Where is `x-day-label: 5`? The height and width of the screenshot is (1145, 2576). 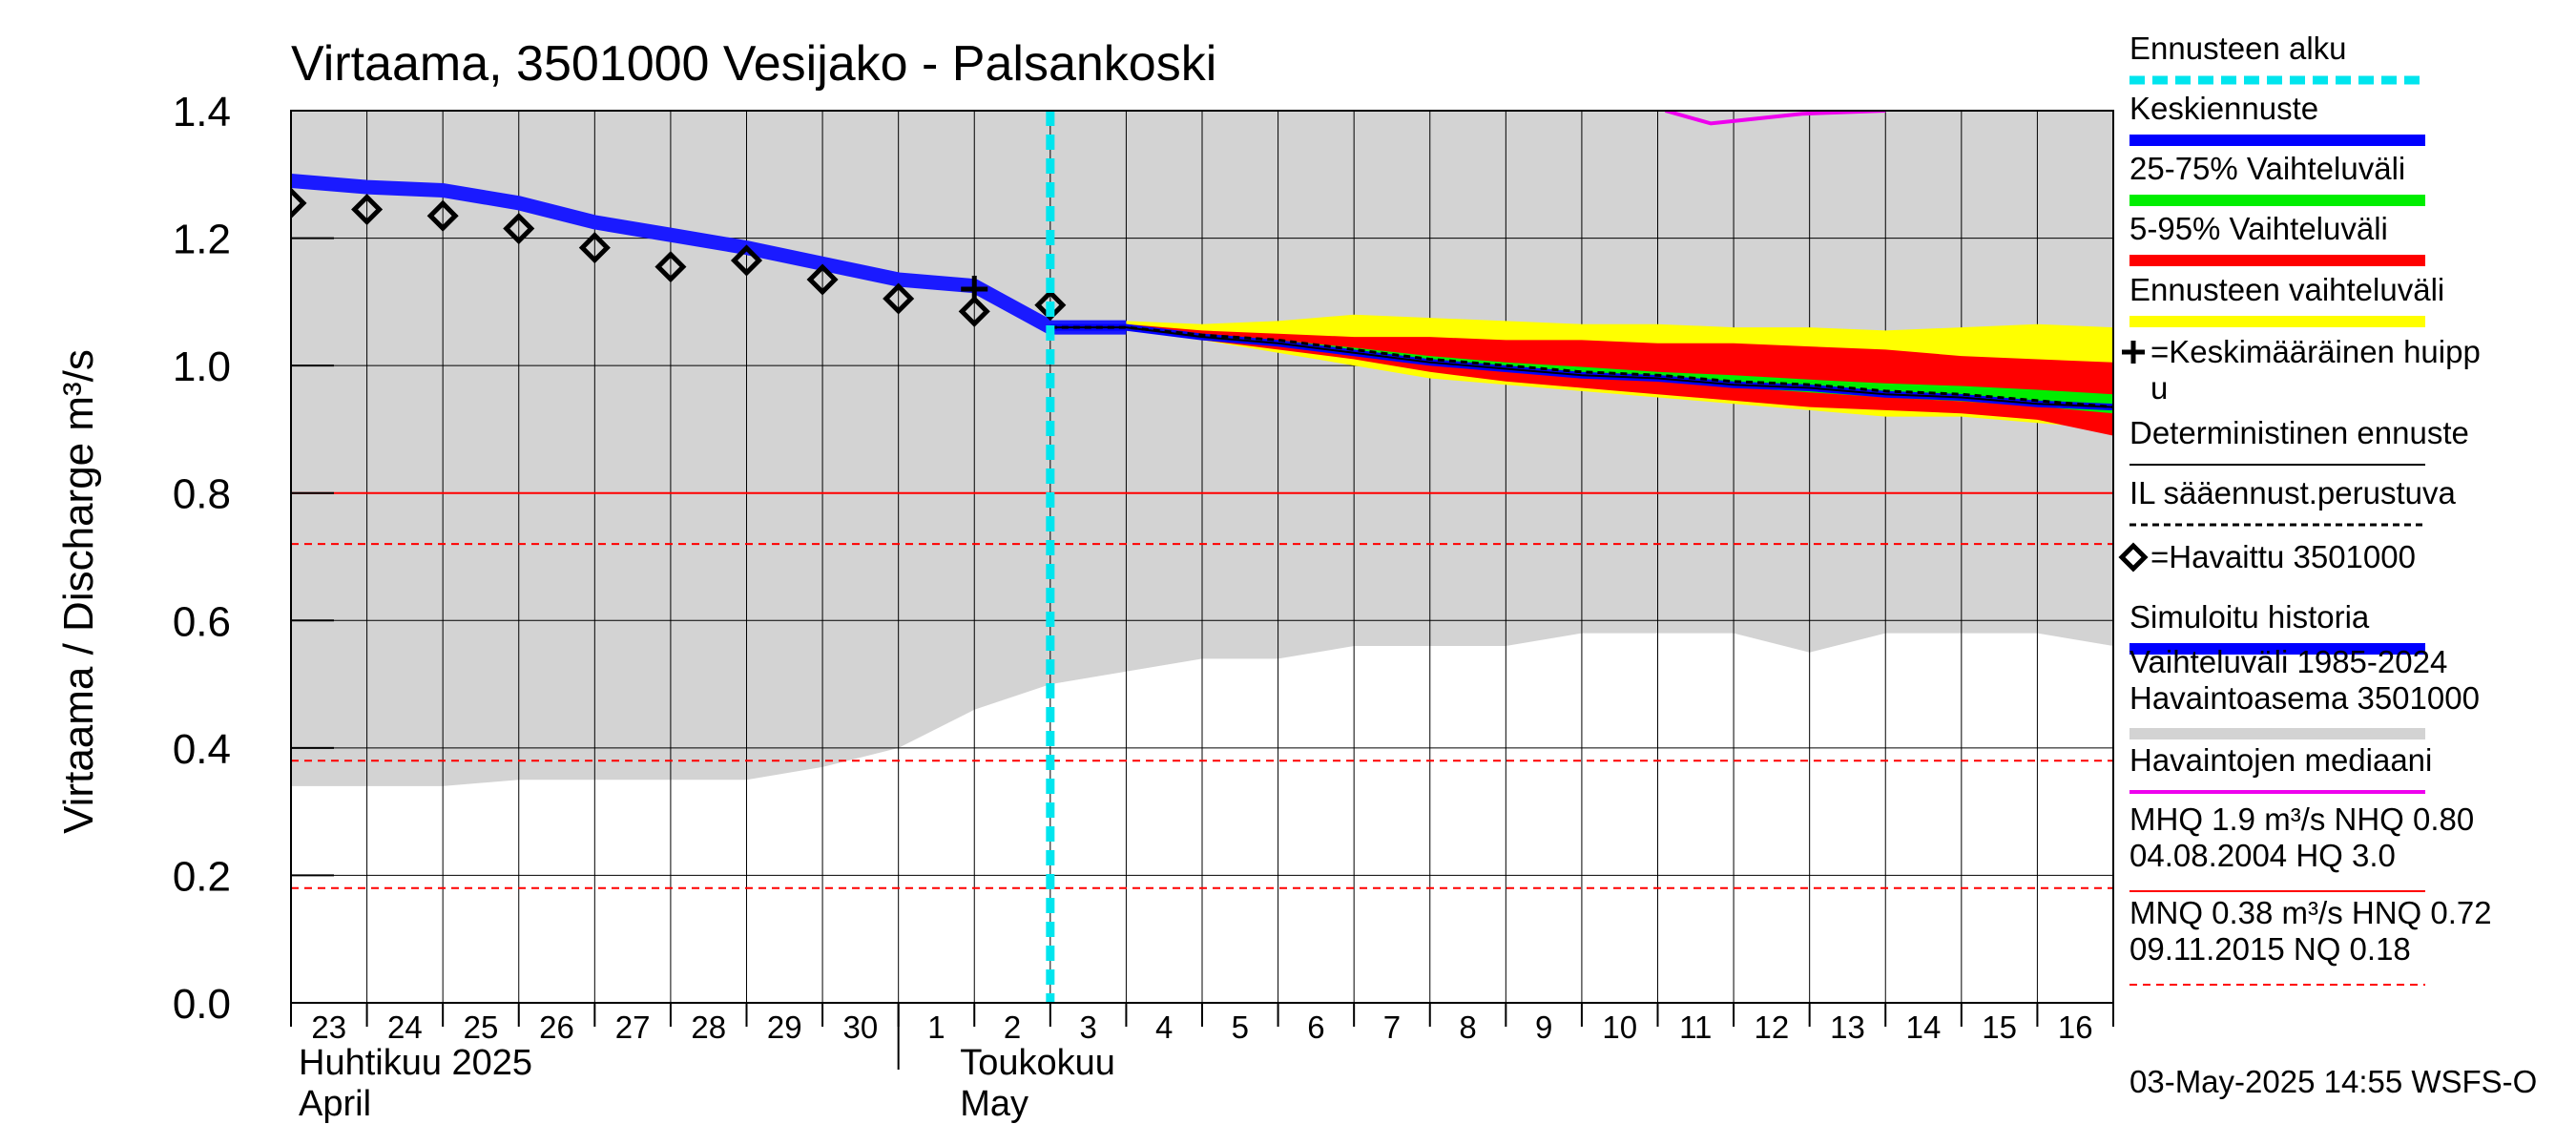 x-day-label: 5 is located at coordinates (1240, 1027).